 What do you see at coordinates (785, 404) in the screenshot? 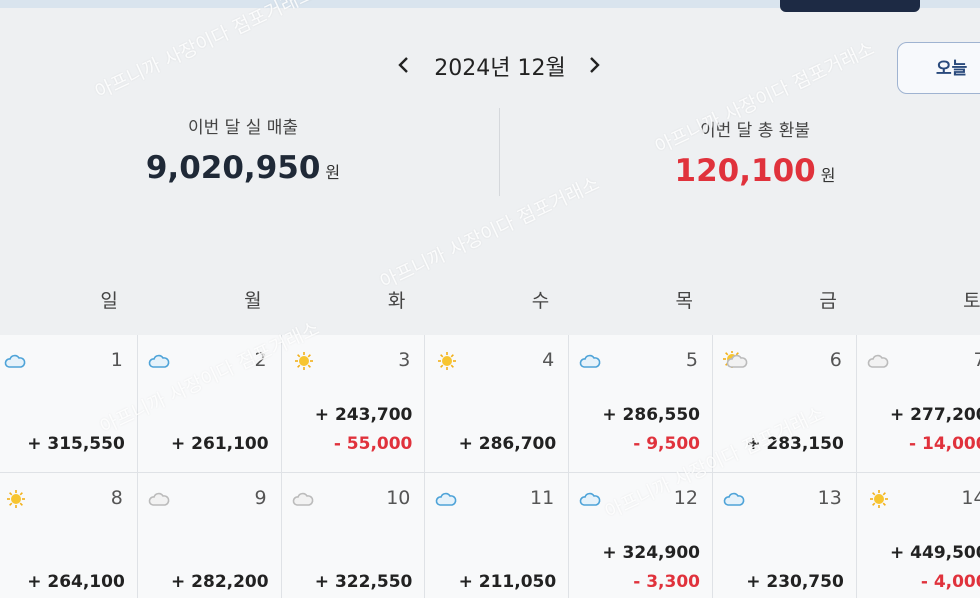
I see `day-cell: 6 + 283,150` at bounding box center [785, 404].